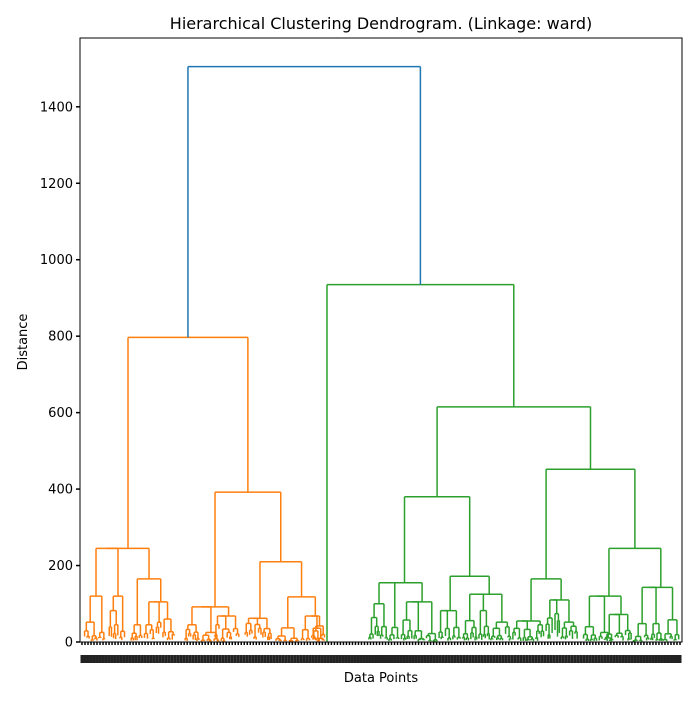  Describe the element at coordinates (56, 260) in the screenshot. I see `y-tick-label: 1000` at that location.